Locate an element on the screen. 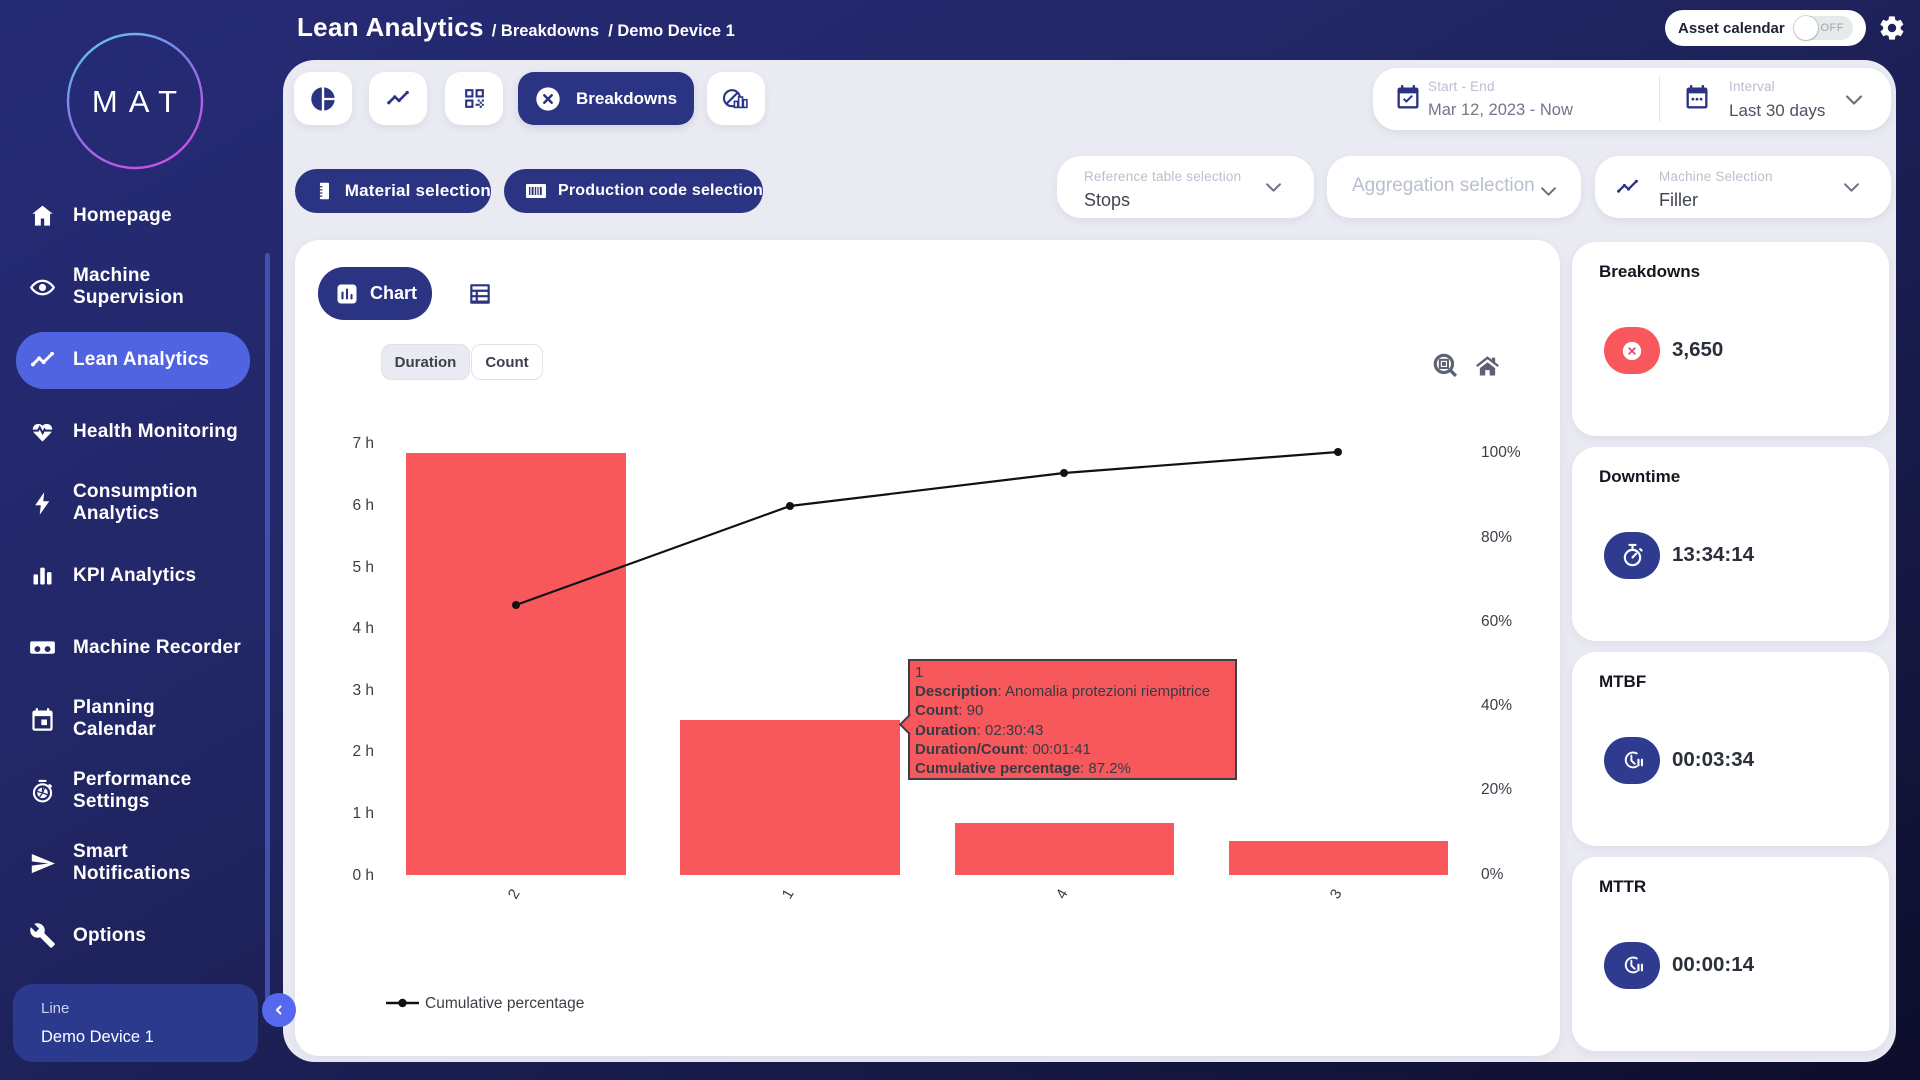 Image resolution: width=1920 pixels, height=1080 pixels. svg-text: 4 is located at coordinates (1062, 894).